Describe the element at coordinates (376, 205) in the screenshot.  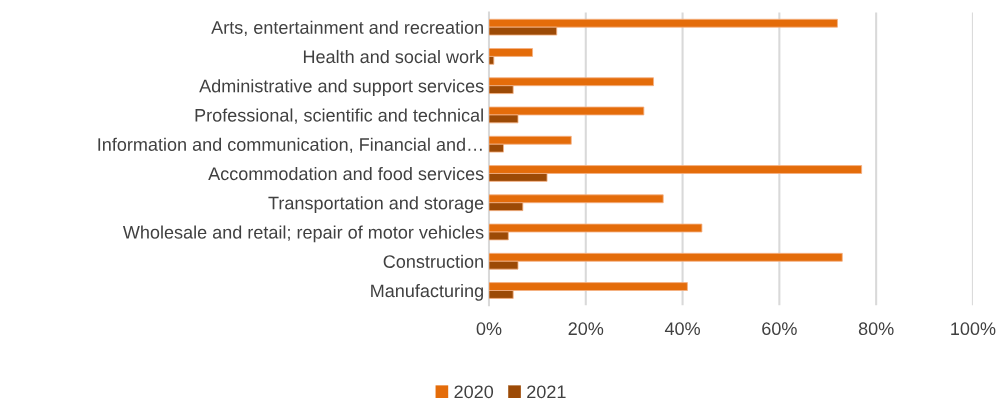
I see `y-tick-label: Transportation and storage` at that location.